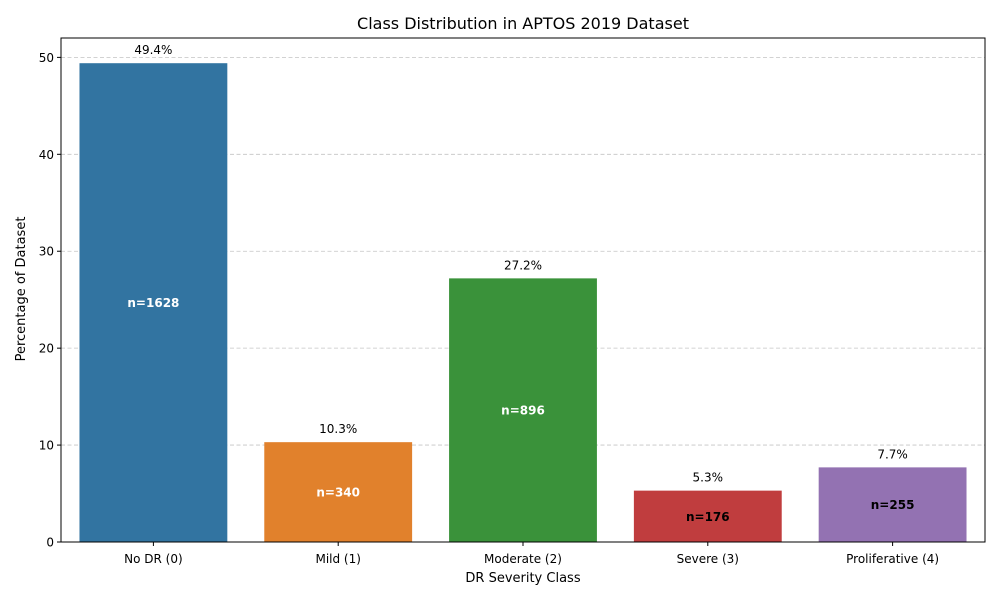 The image size is (1000, 604). What do you see at coordinates (708, 559) in the screenshot?
I see `x-tick-label: Severe (3)` at bounding box center [708, 559].